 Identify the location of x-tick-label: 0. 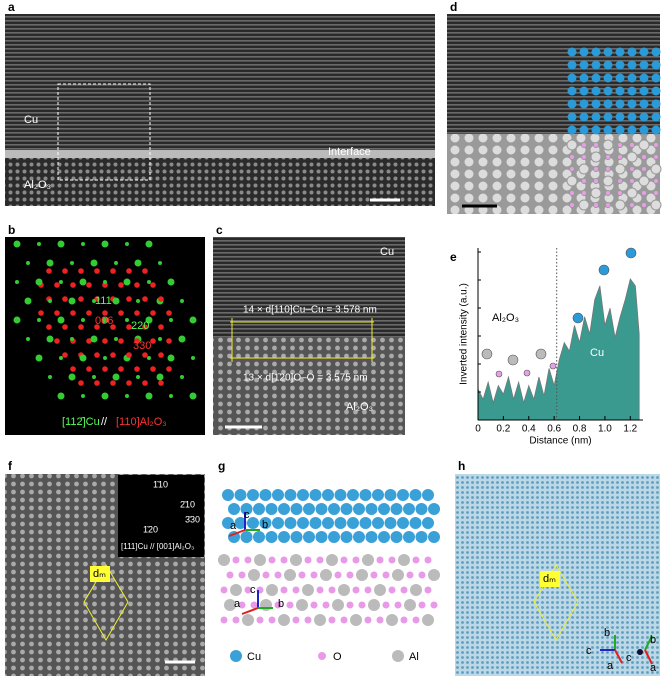
(478, 429).